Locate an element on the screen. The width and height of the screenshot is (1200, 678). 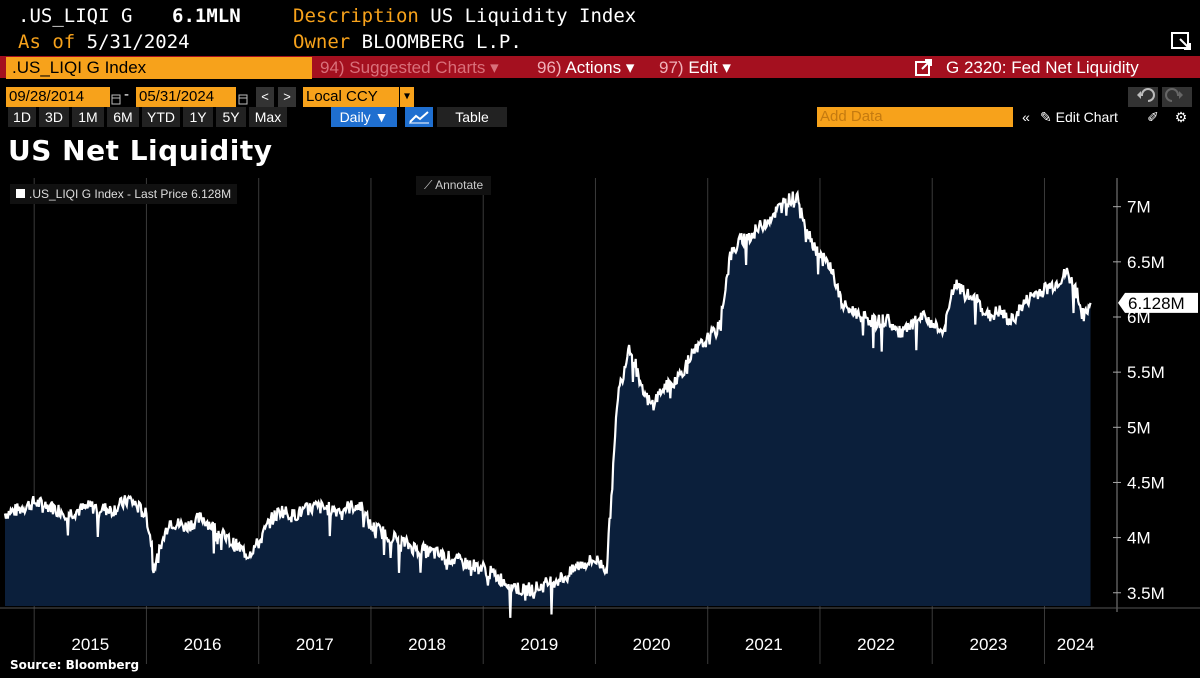
last-value-text: 6.128M is located at coordinates (1156, 303).